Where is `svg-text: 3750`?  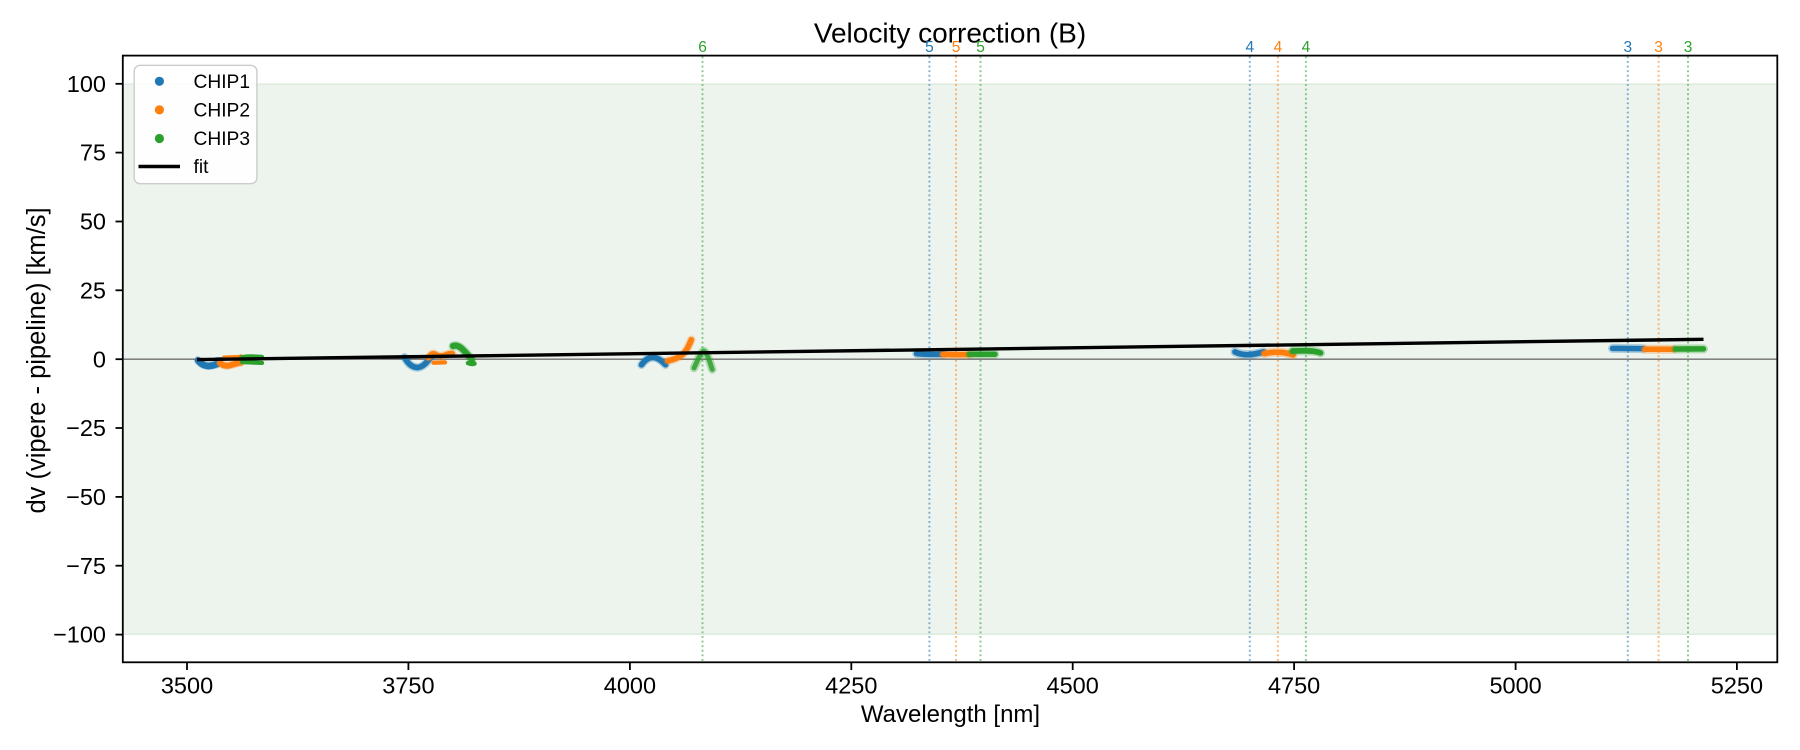 svg-text: 3750 is located at coordinates (408, 686).